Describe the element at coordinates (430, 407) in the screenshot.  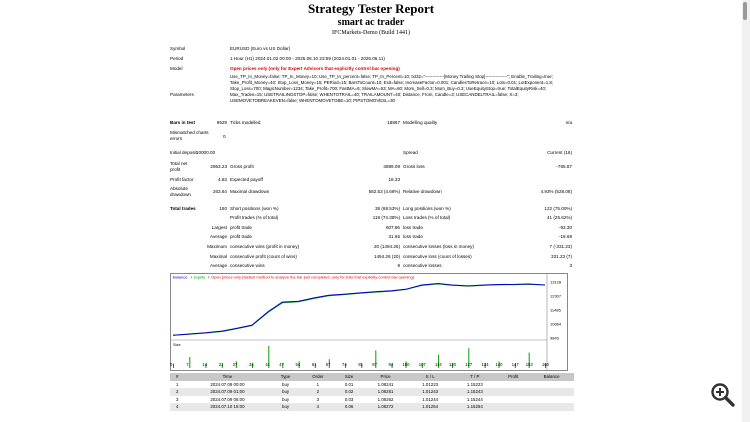
I see `cell: 1.01254` at that location.